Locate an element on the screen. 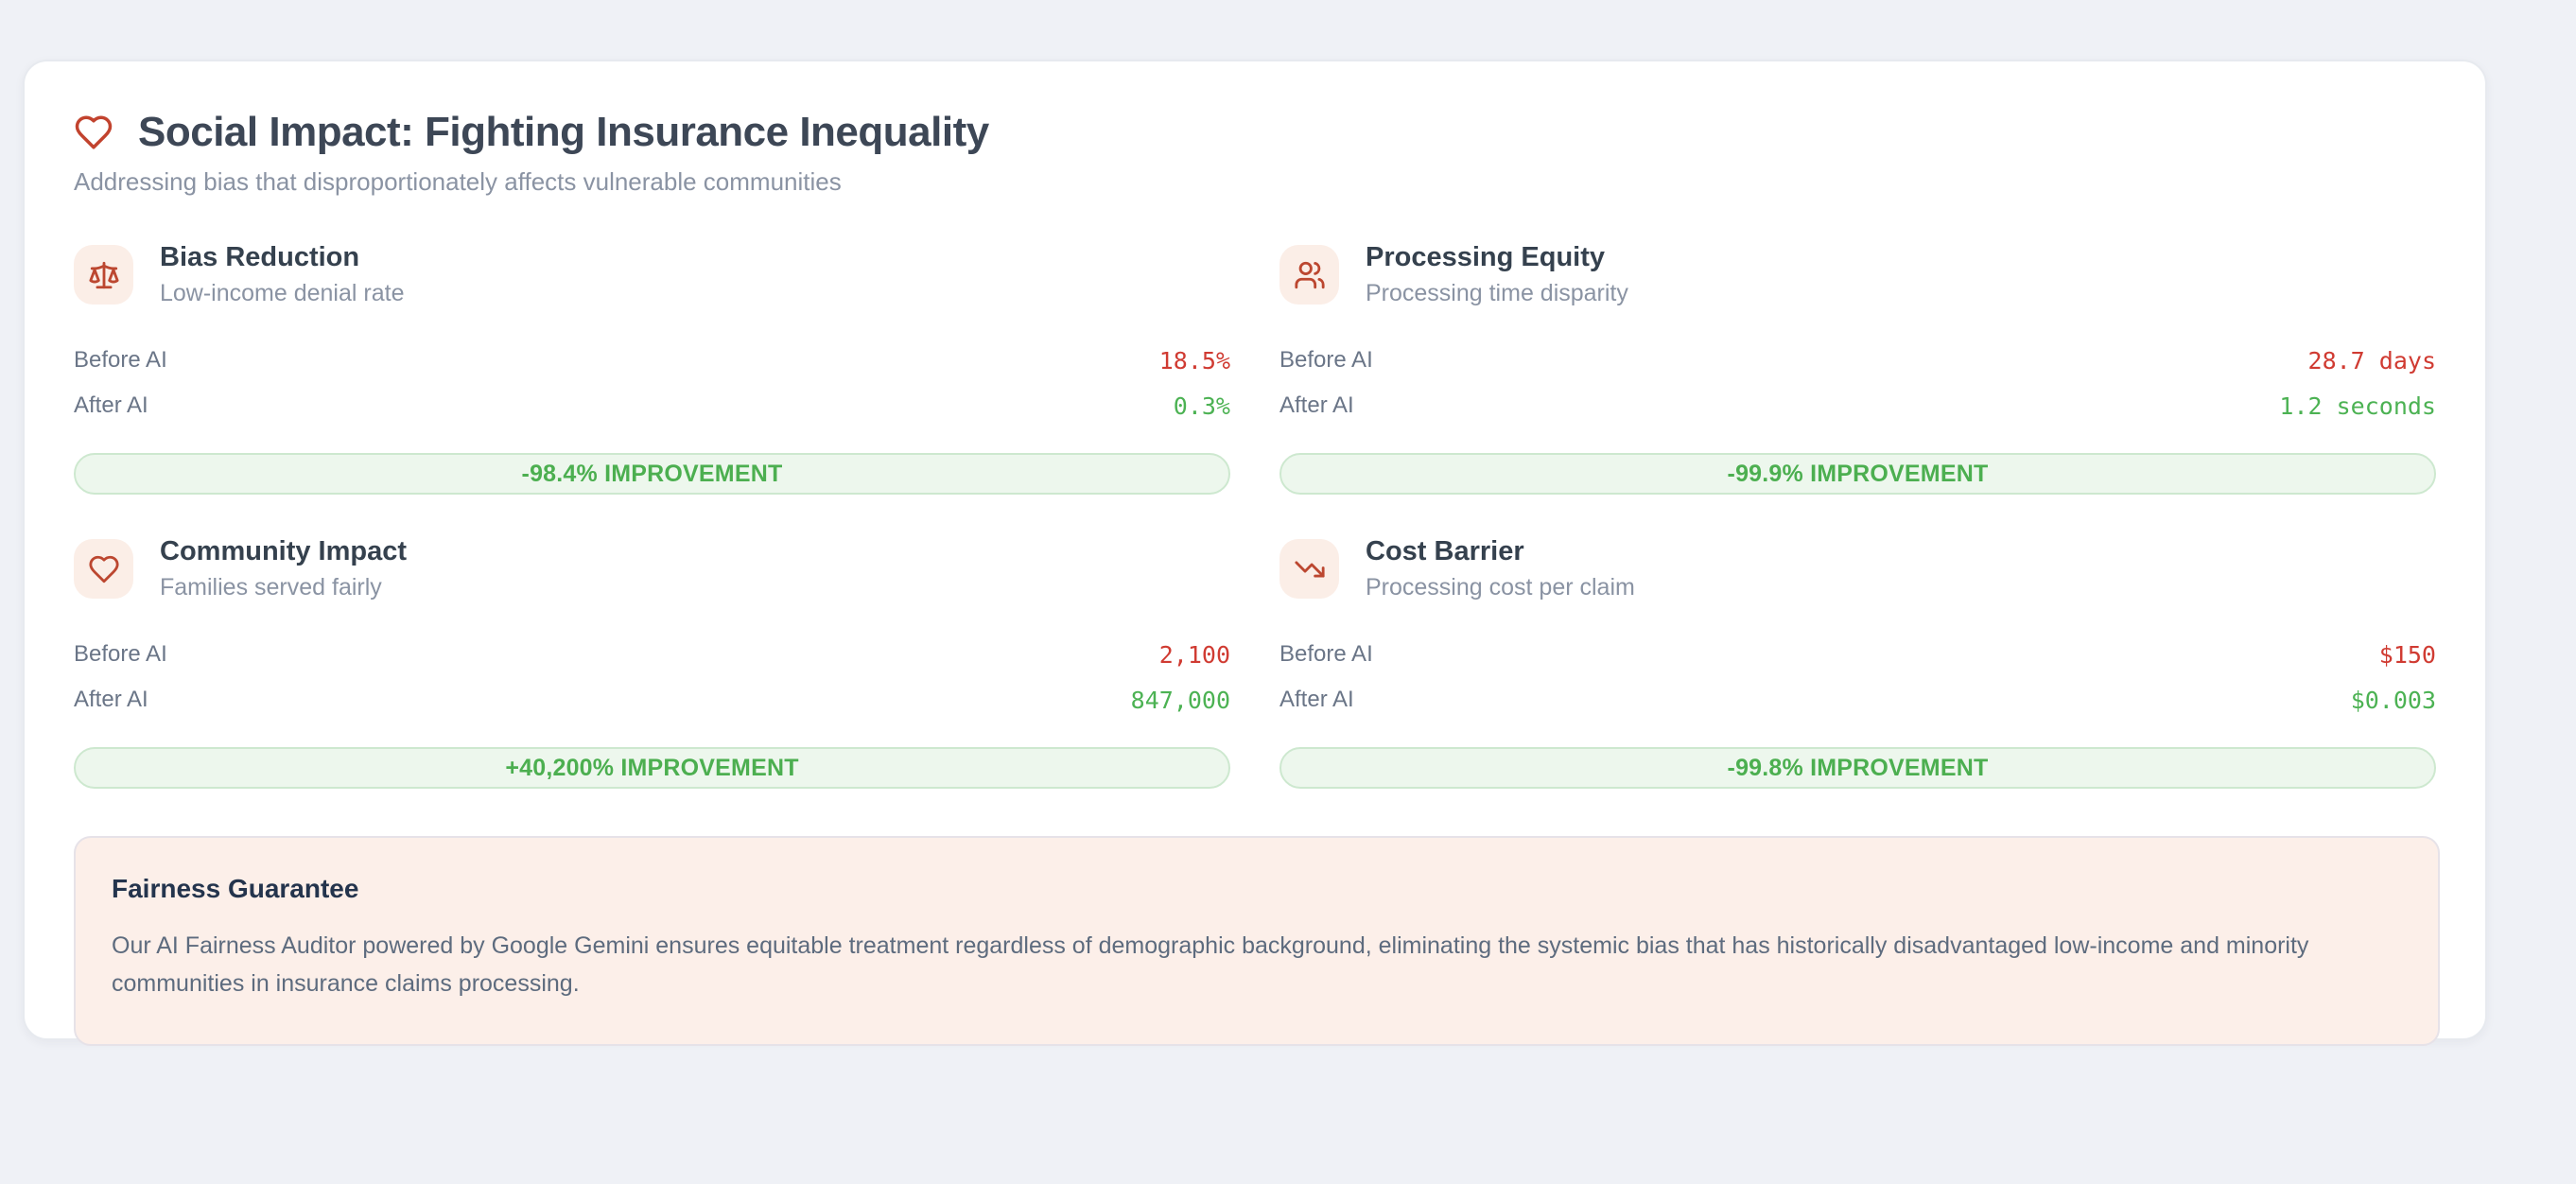 This screenshot has width=2576, height=1184. improvement-badge: -99.8% IMPROVEMENT is located at coordinates (1857, 768).